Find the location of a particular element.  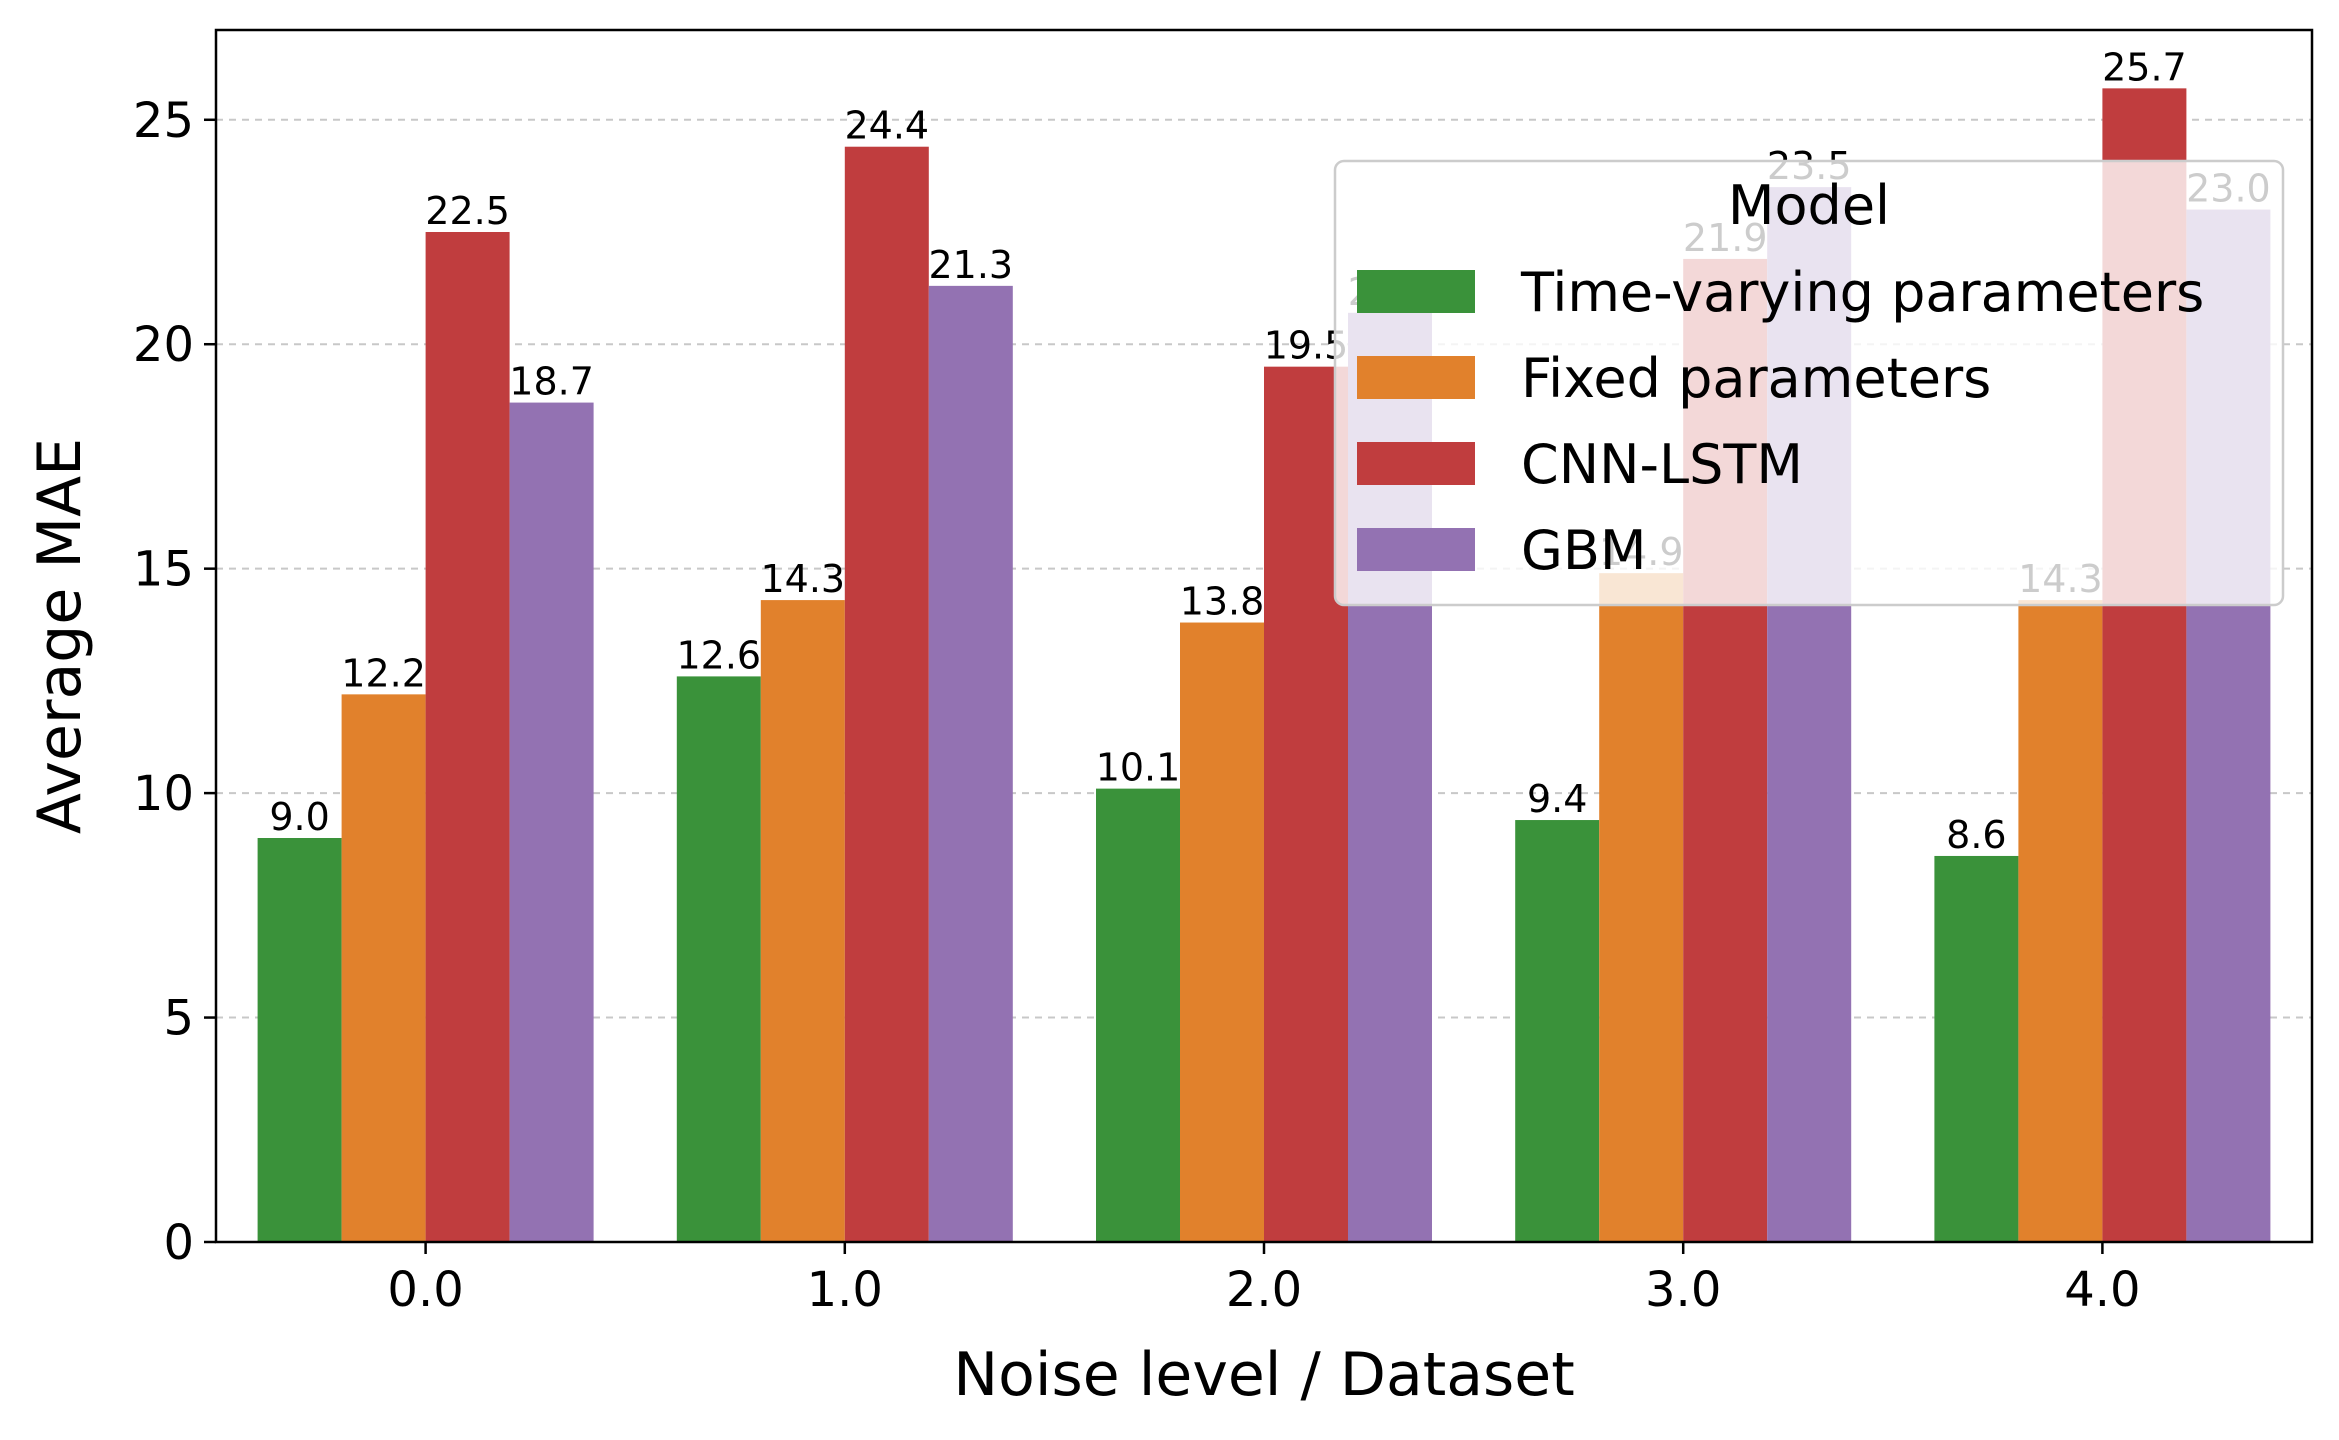

bar-value-label: 24.4 is located at coordinates (886, 126).